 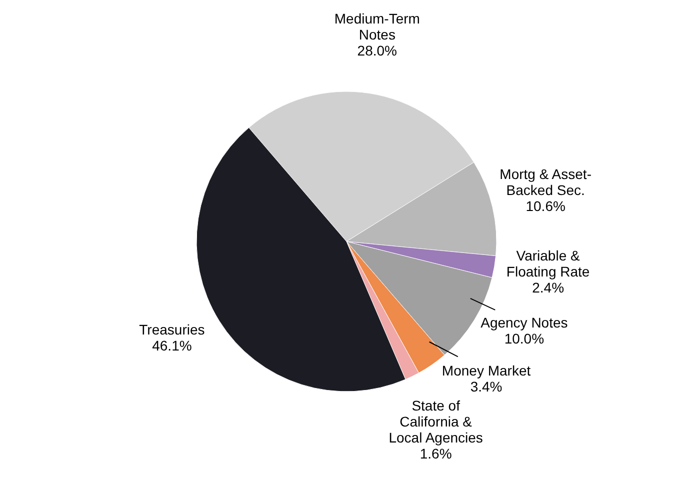 I want to click on slice-label: Variable & Floating Rate, so click(x=548, y=264).